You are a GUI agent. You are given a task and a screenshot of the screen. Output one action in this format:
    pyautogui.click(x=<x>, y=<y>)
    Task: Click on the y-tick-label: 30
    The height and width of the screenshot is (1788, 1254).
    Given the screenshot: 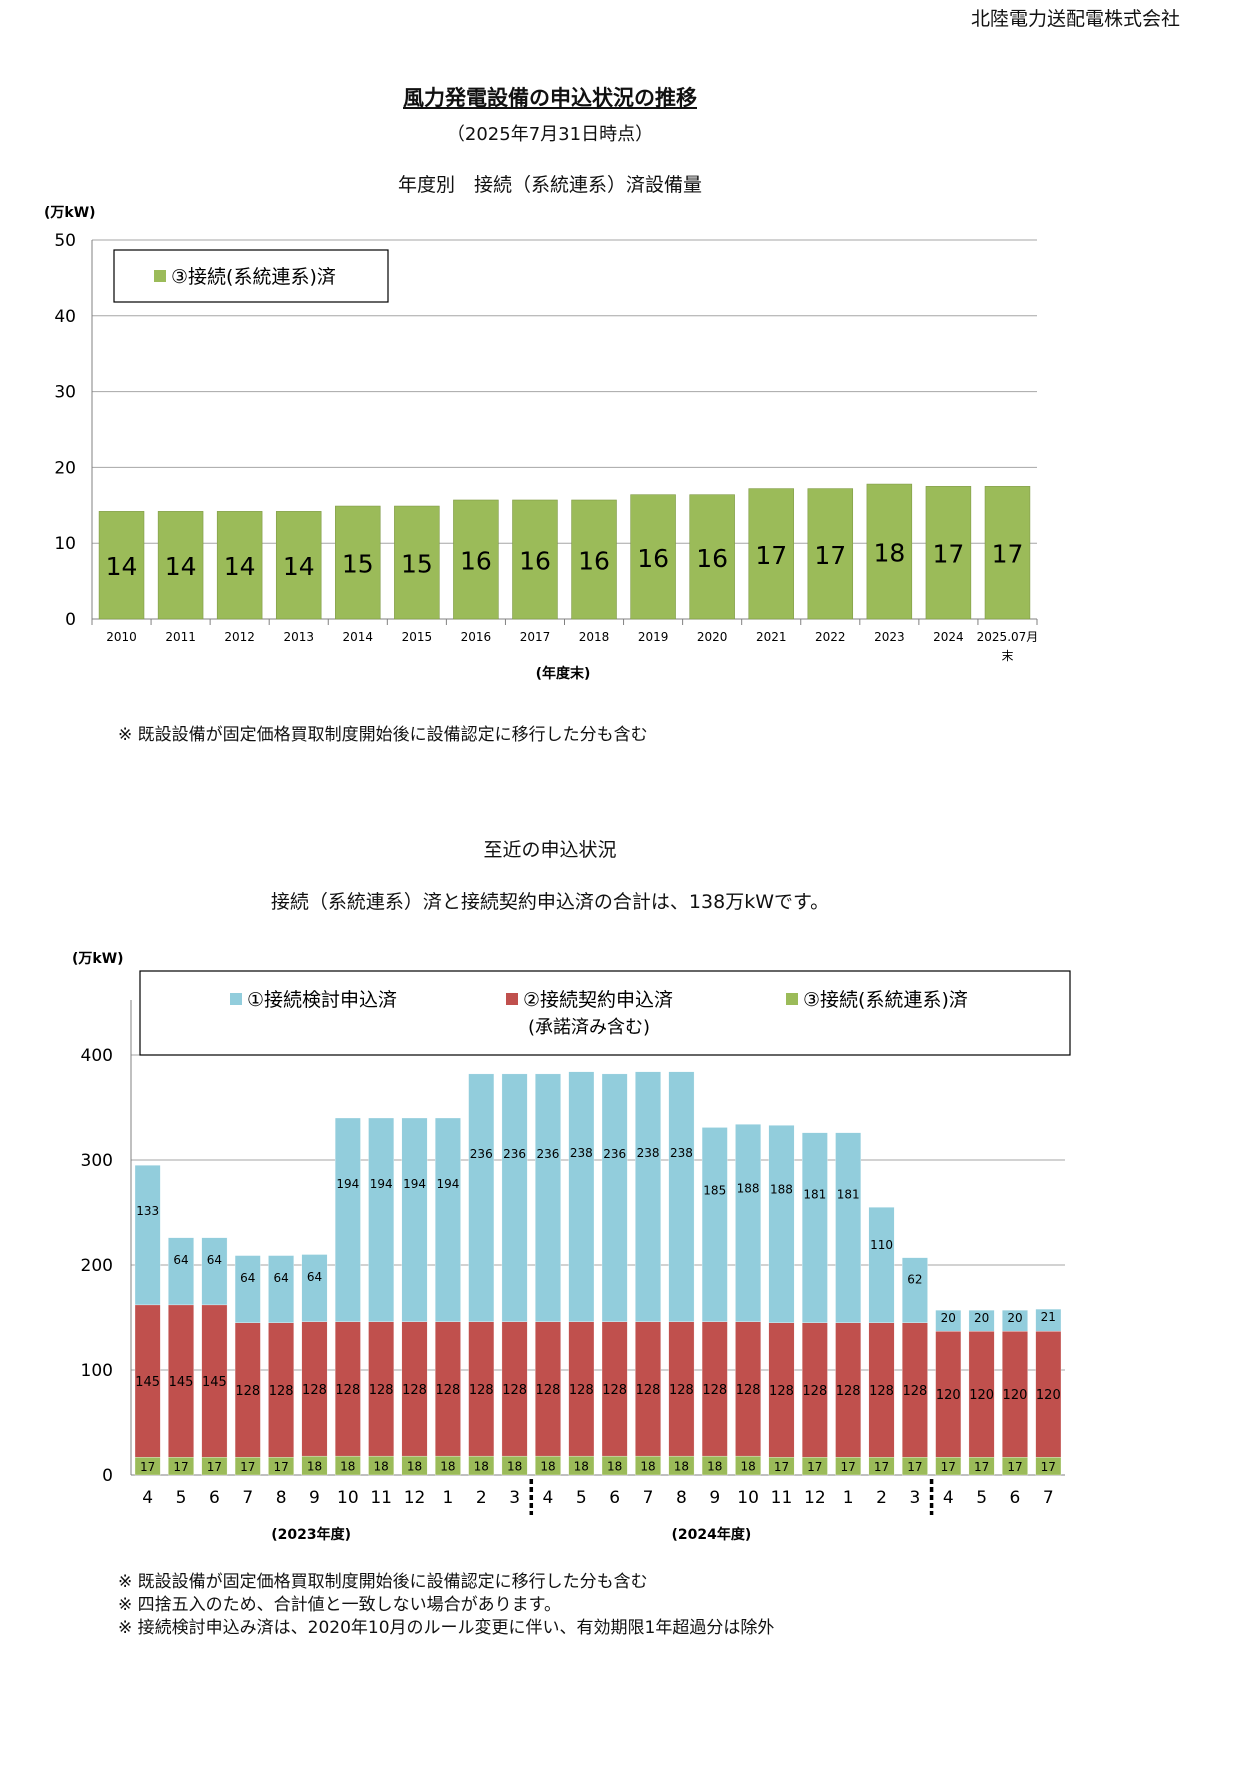 What is the action you would take?
    pyautogui.click(x=65, y=393)
    